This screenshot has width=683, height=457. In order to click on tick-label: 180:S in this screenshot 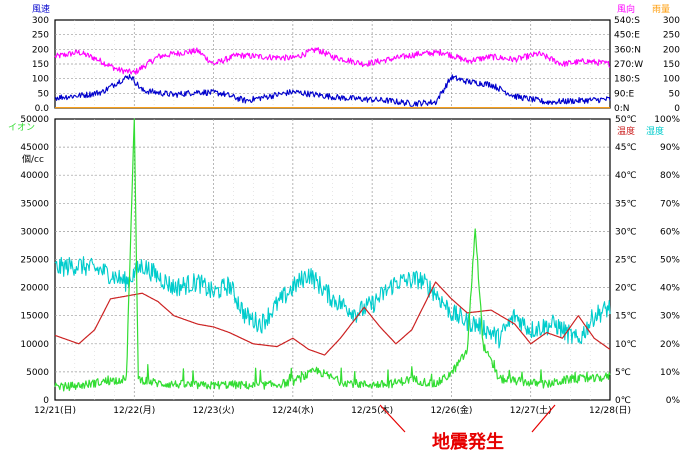, I will do `click(627, 80)`.